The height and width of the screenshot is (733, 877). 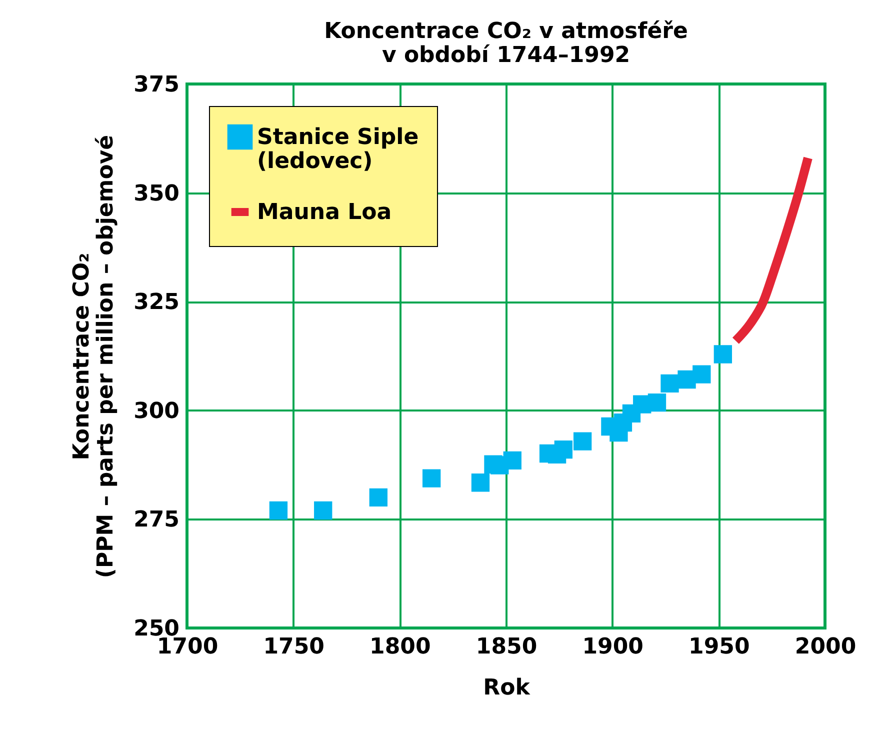 I want to click on text: Koncentrace CO₂ v atmosféře, so click(x=506, y=31).